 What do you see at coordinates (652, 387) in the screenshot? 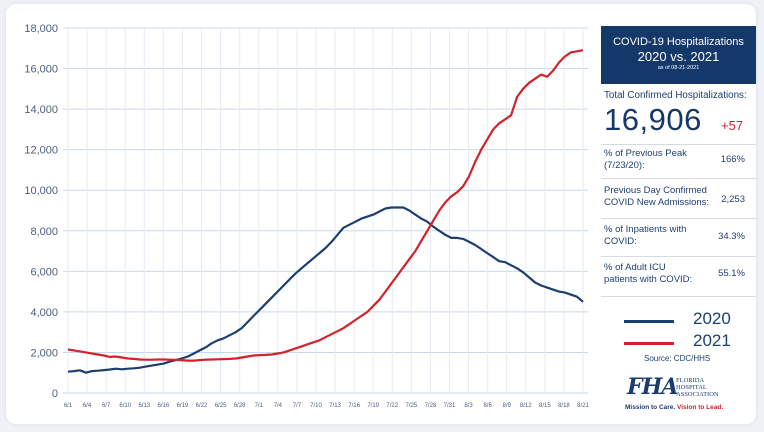
I see `fha-logo-mark: FHA` at bounding box center [652, 387].